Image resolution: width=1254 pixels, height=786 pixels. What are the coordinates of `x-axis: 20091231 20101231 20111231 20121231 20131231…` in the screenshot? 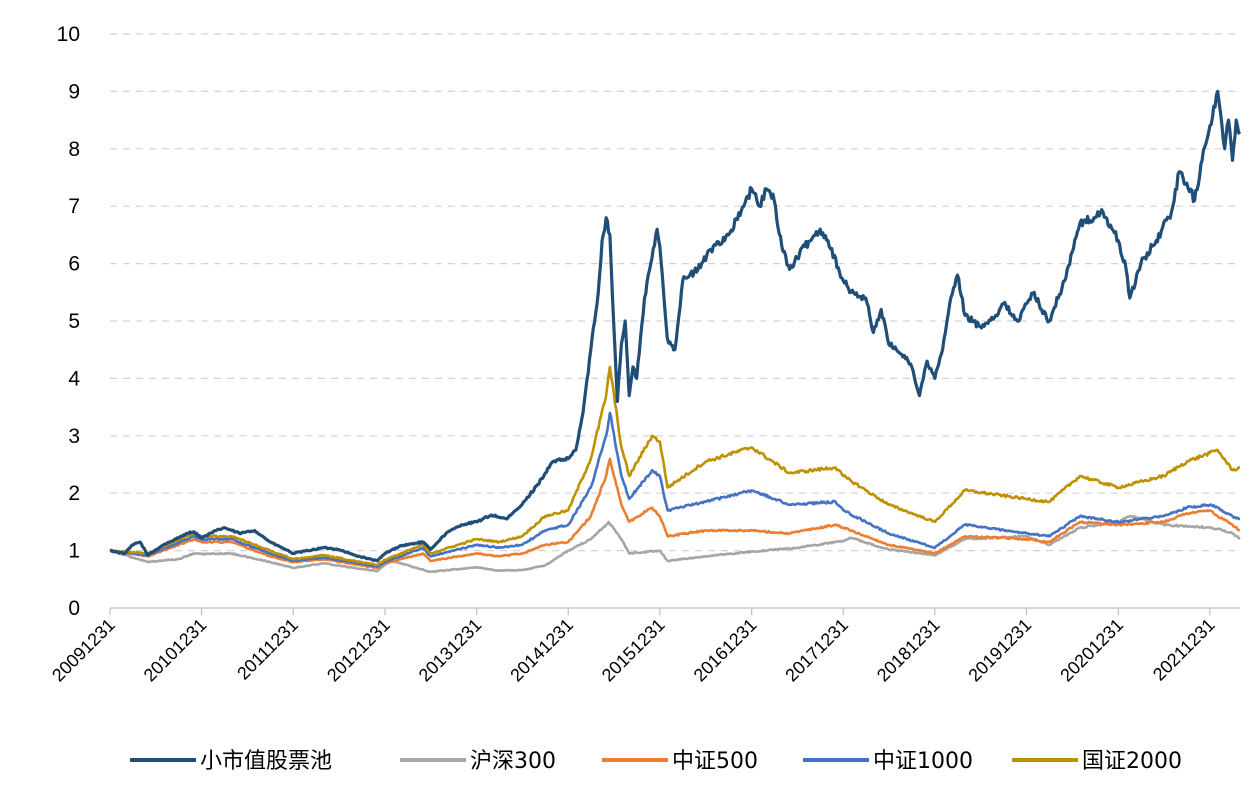 It's located at (644, 646).